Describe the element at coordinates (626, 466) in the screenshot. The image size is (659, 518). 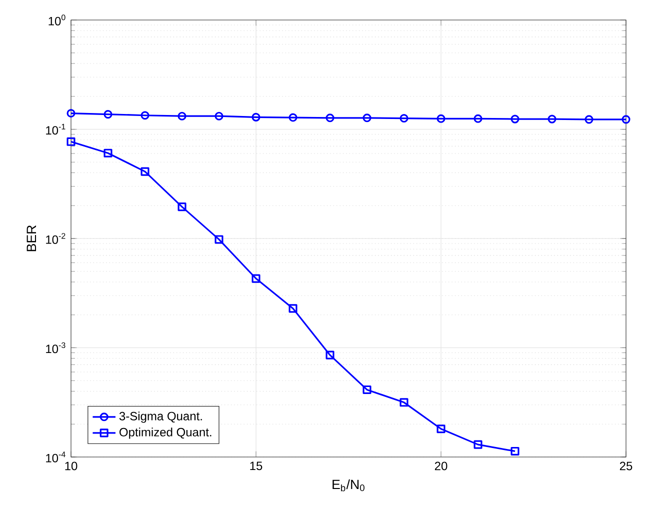
I see `x-tick-label: 25` at that location.